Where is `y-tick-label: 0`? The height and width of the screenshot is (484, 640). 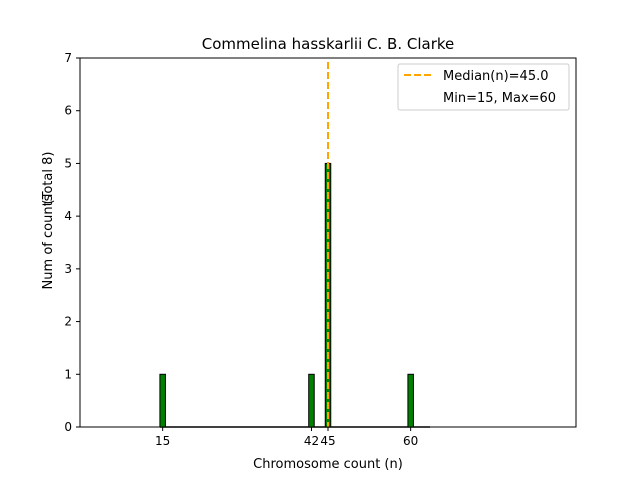 y-tick-label: 0 is located at coordinates (68, 427).